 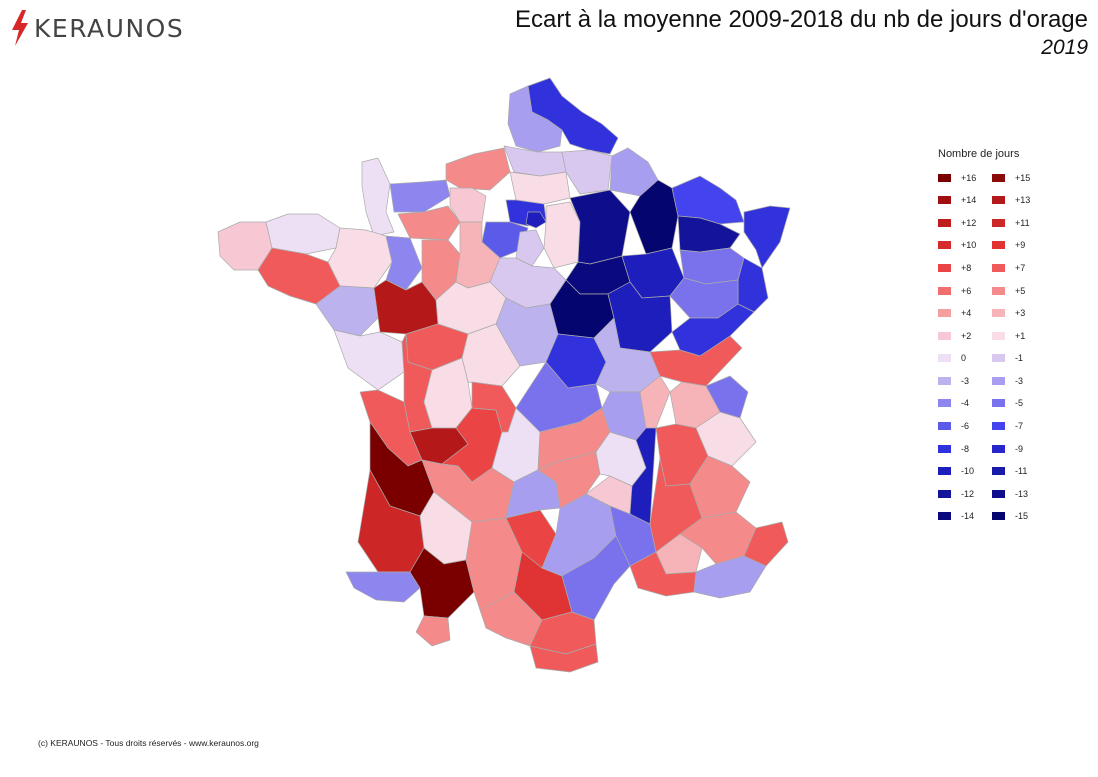 I want to click on legend-item: 0, so click(x=965, y=358).